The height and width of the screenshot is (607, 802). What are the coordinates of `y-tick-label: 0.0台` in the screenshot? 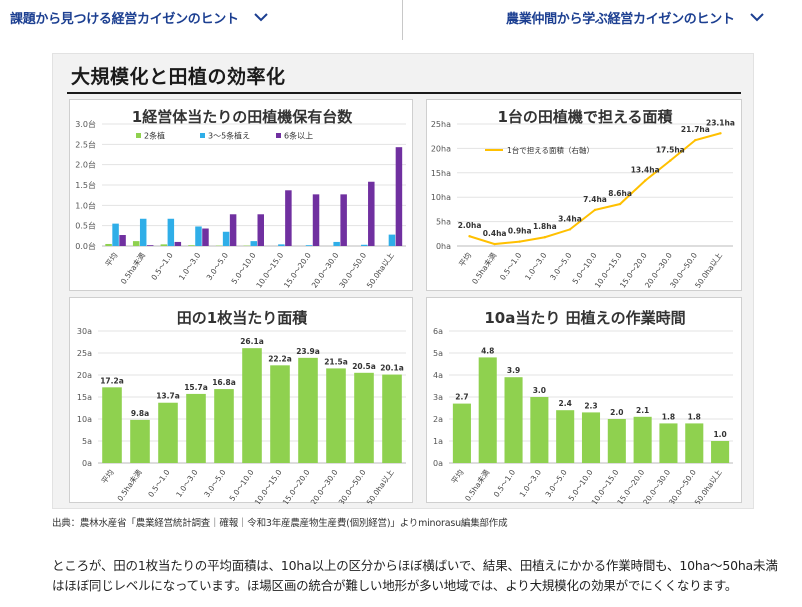 It's located at (85, 246).